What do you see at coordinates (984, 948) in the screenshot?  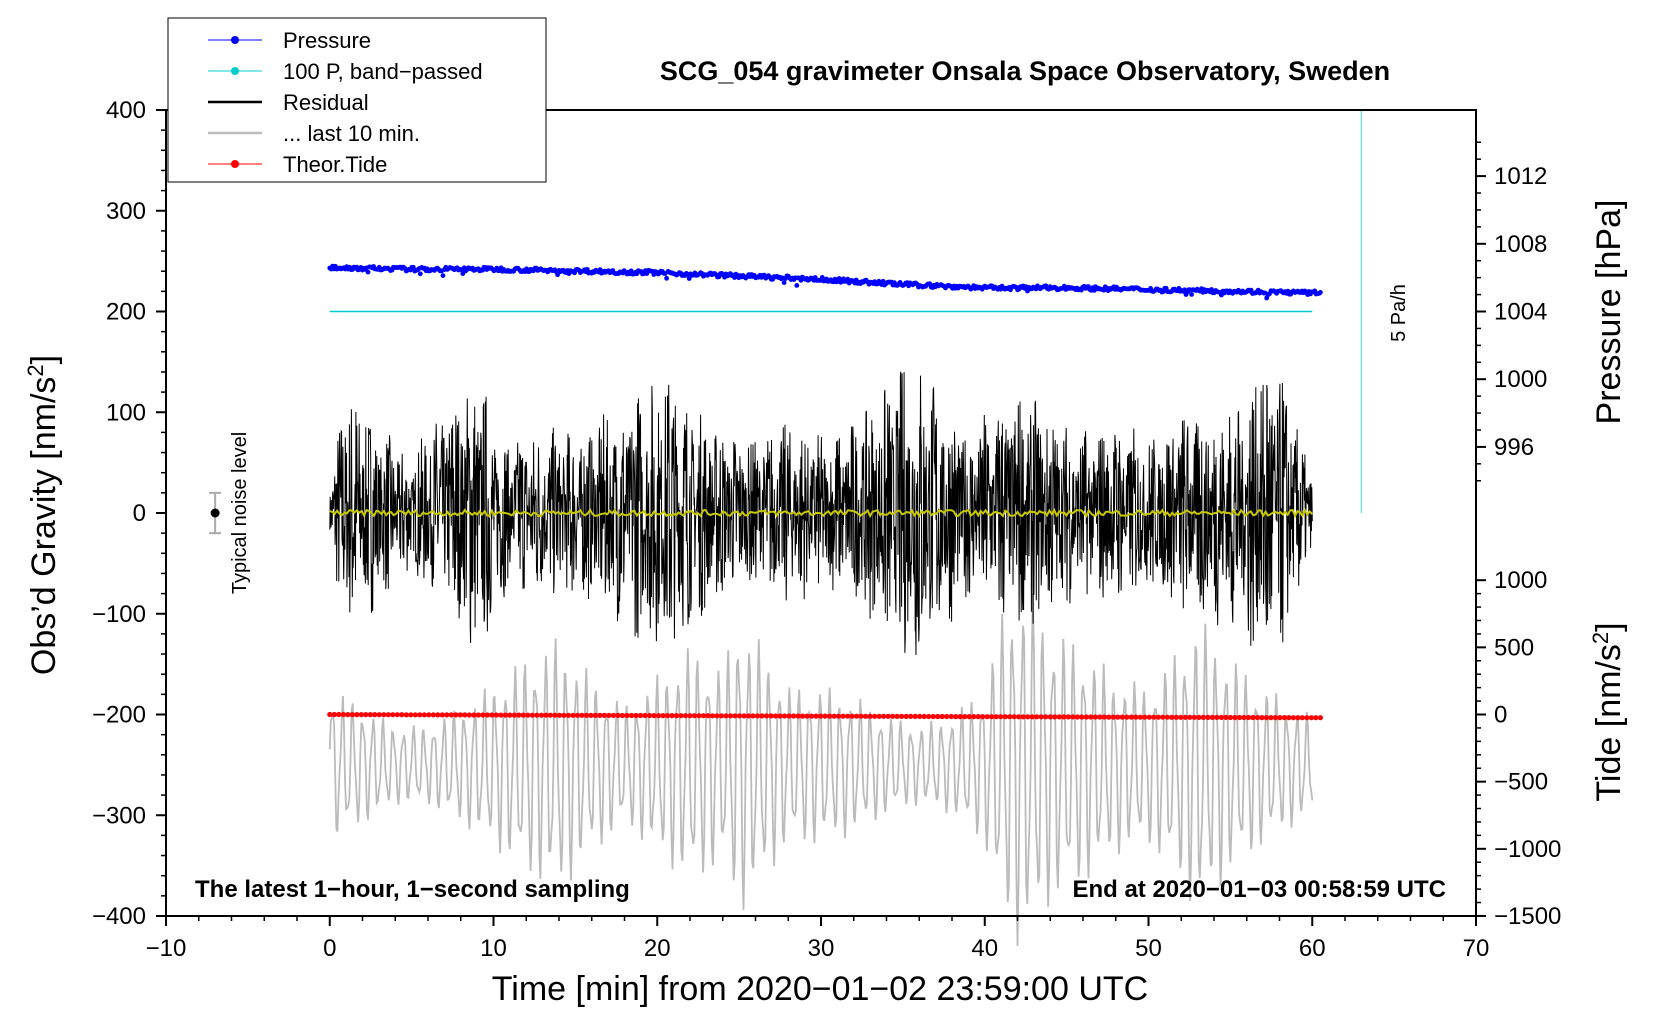 I see `x-tick-label: 40` at bounding box center [984, 948].